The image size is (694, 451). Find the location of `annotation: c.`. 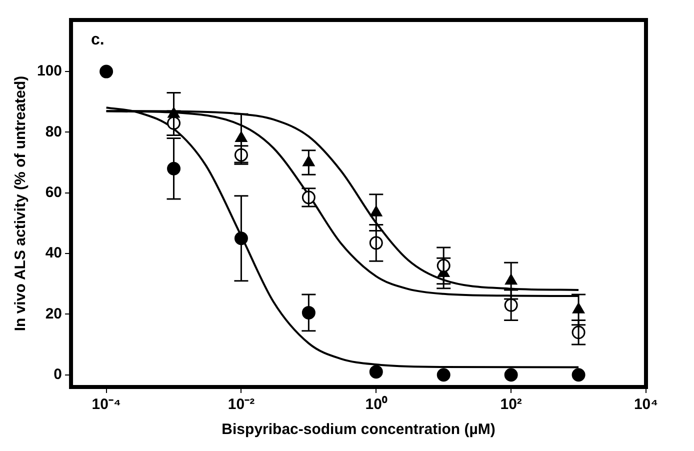

annotation: c. is located at coordinates (97, 39).